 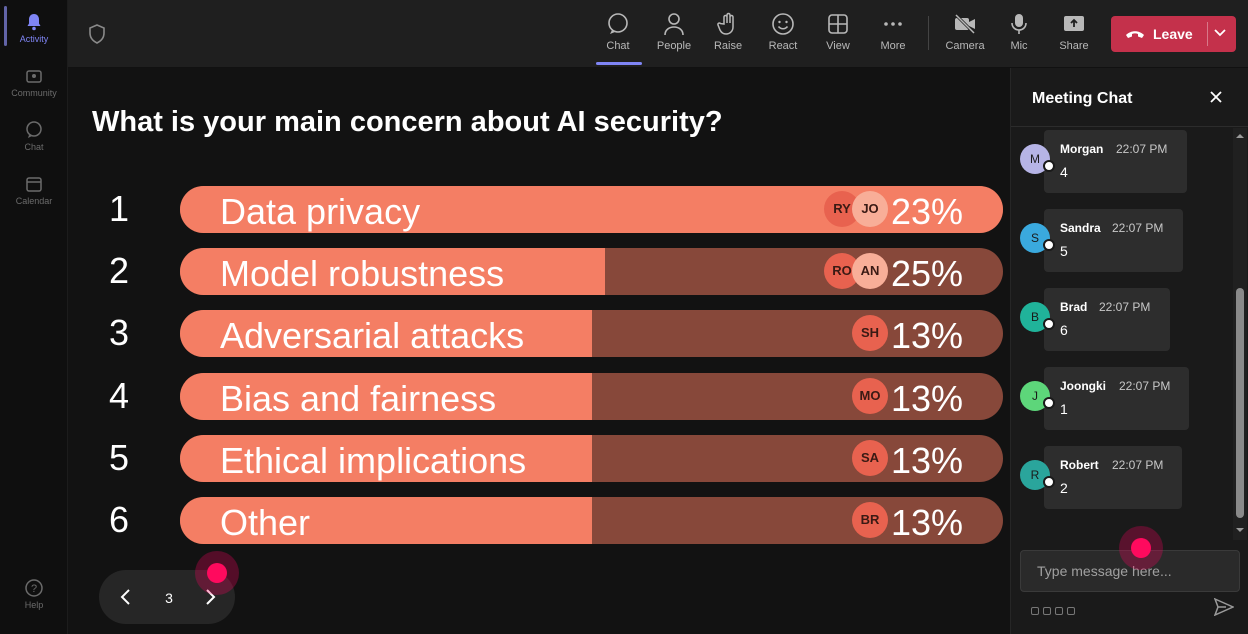 What do you see at coordinates (893, 36) in the screenshot?
I see `toolbar-more-button: More` at bounding box center [893, 36].